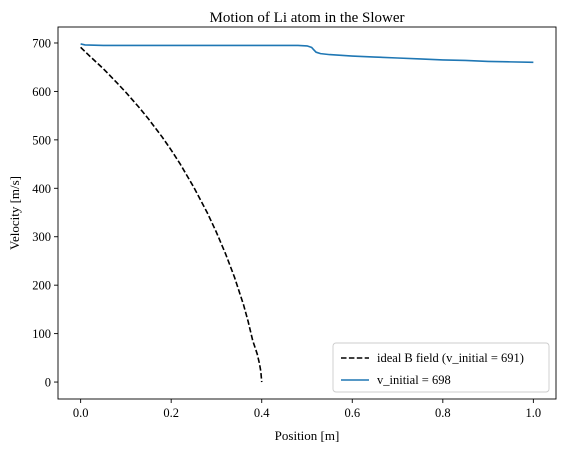  What do you see at coordinates (41, 189) in the screenshot?
I see `y-tick-label: 400` at bounding box center [41, 189].